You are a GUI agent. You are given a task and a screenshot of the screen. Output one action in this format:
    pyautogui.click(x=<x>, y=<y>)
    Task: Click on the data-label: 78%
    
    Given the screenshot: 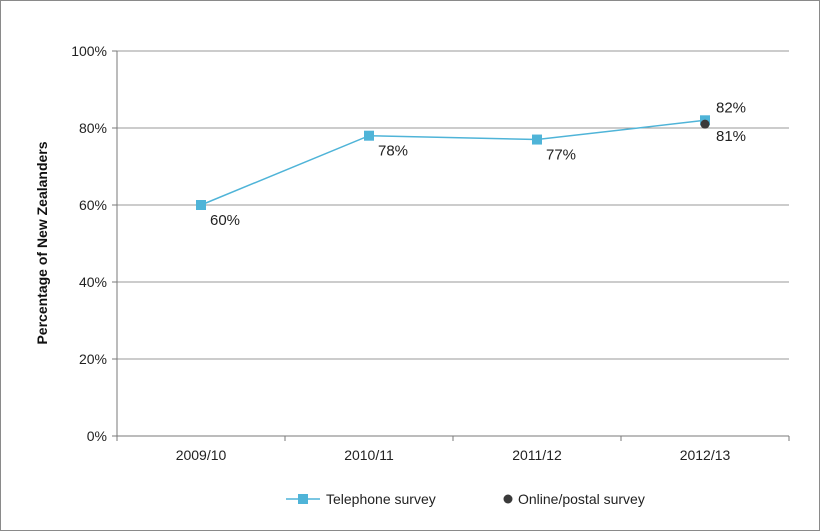 What is the action you would take?
    pyautogui.click(x=393, y=151)
    